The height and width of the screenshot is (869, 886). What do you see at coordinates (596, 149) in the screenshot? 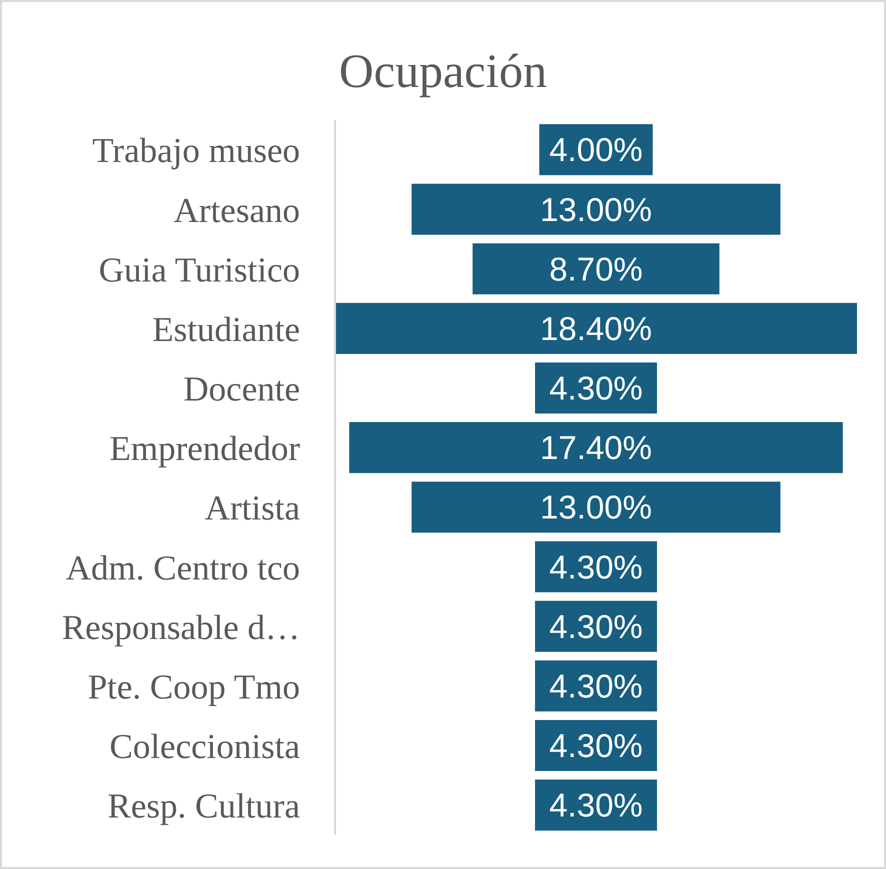
I see `data-label: 4.00%` at bounding box center [596, 149].